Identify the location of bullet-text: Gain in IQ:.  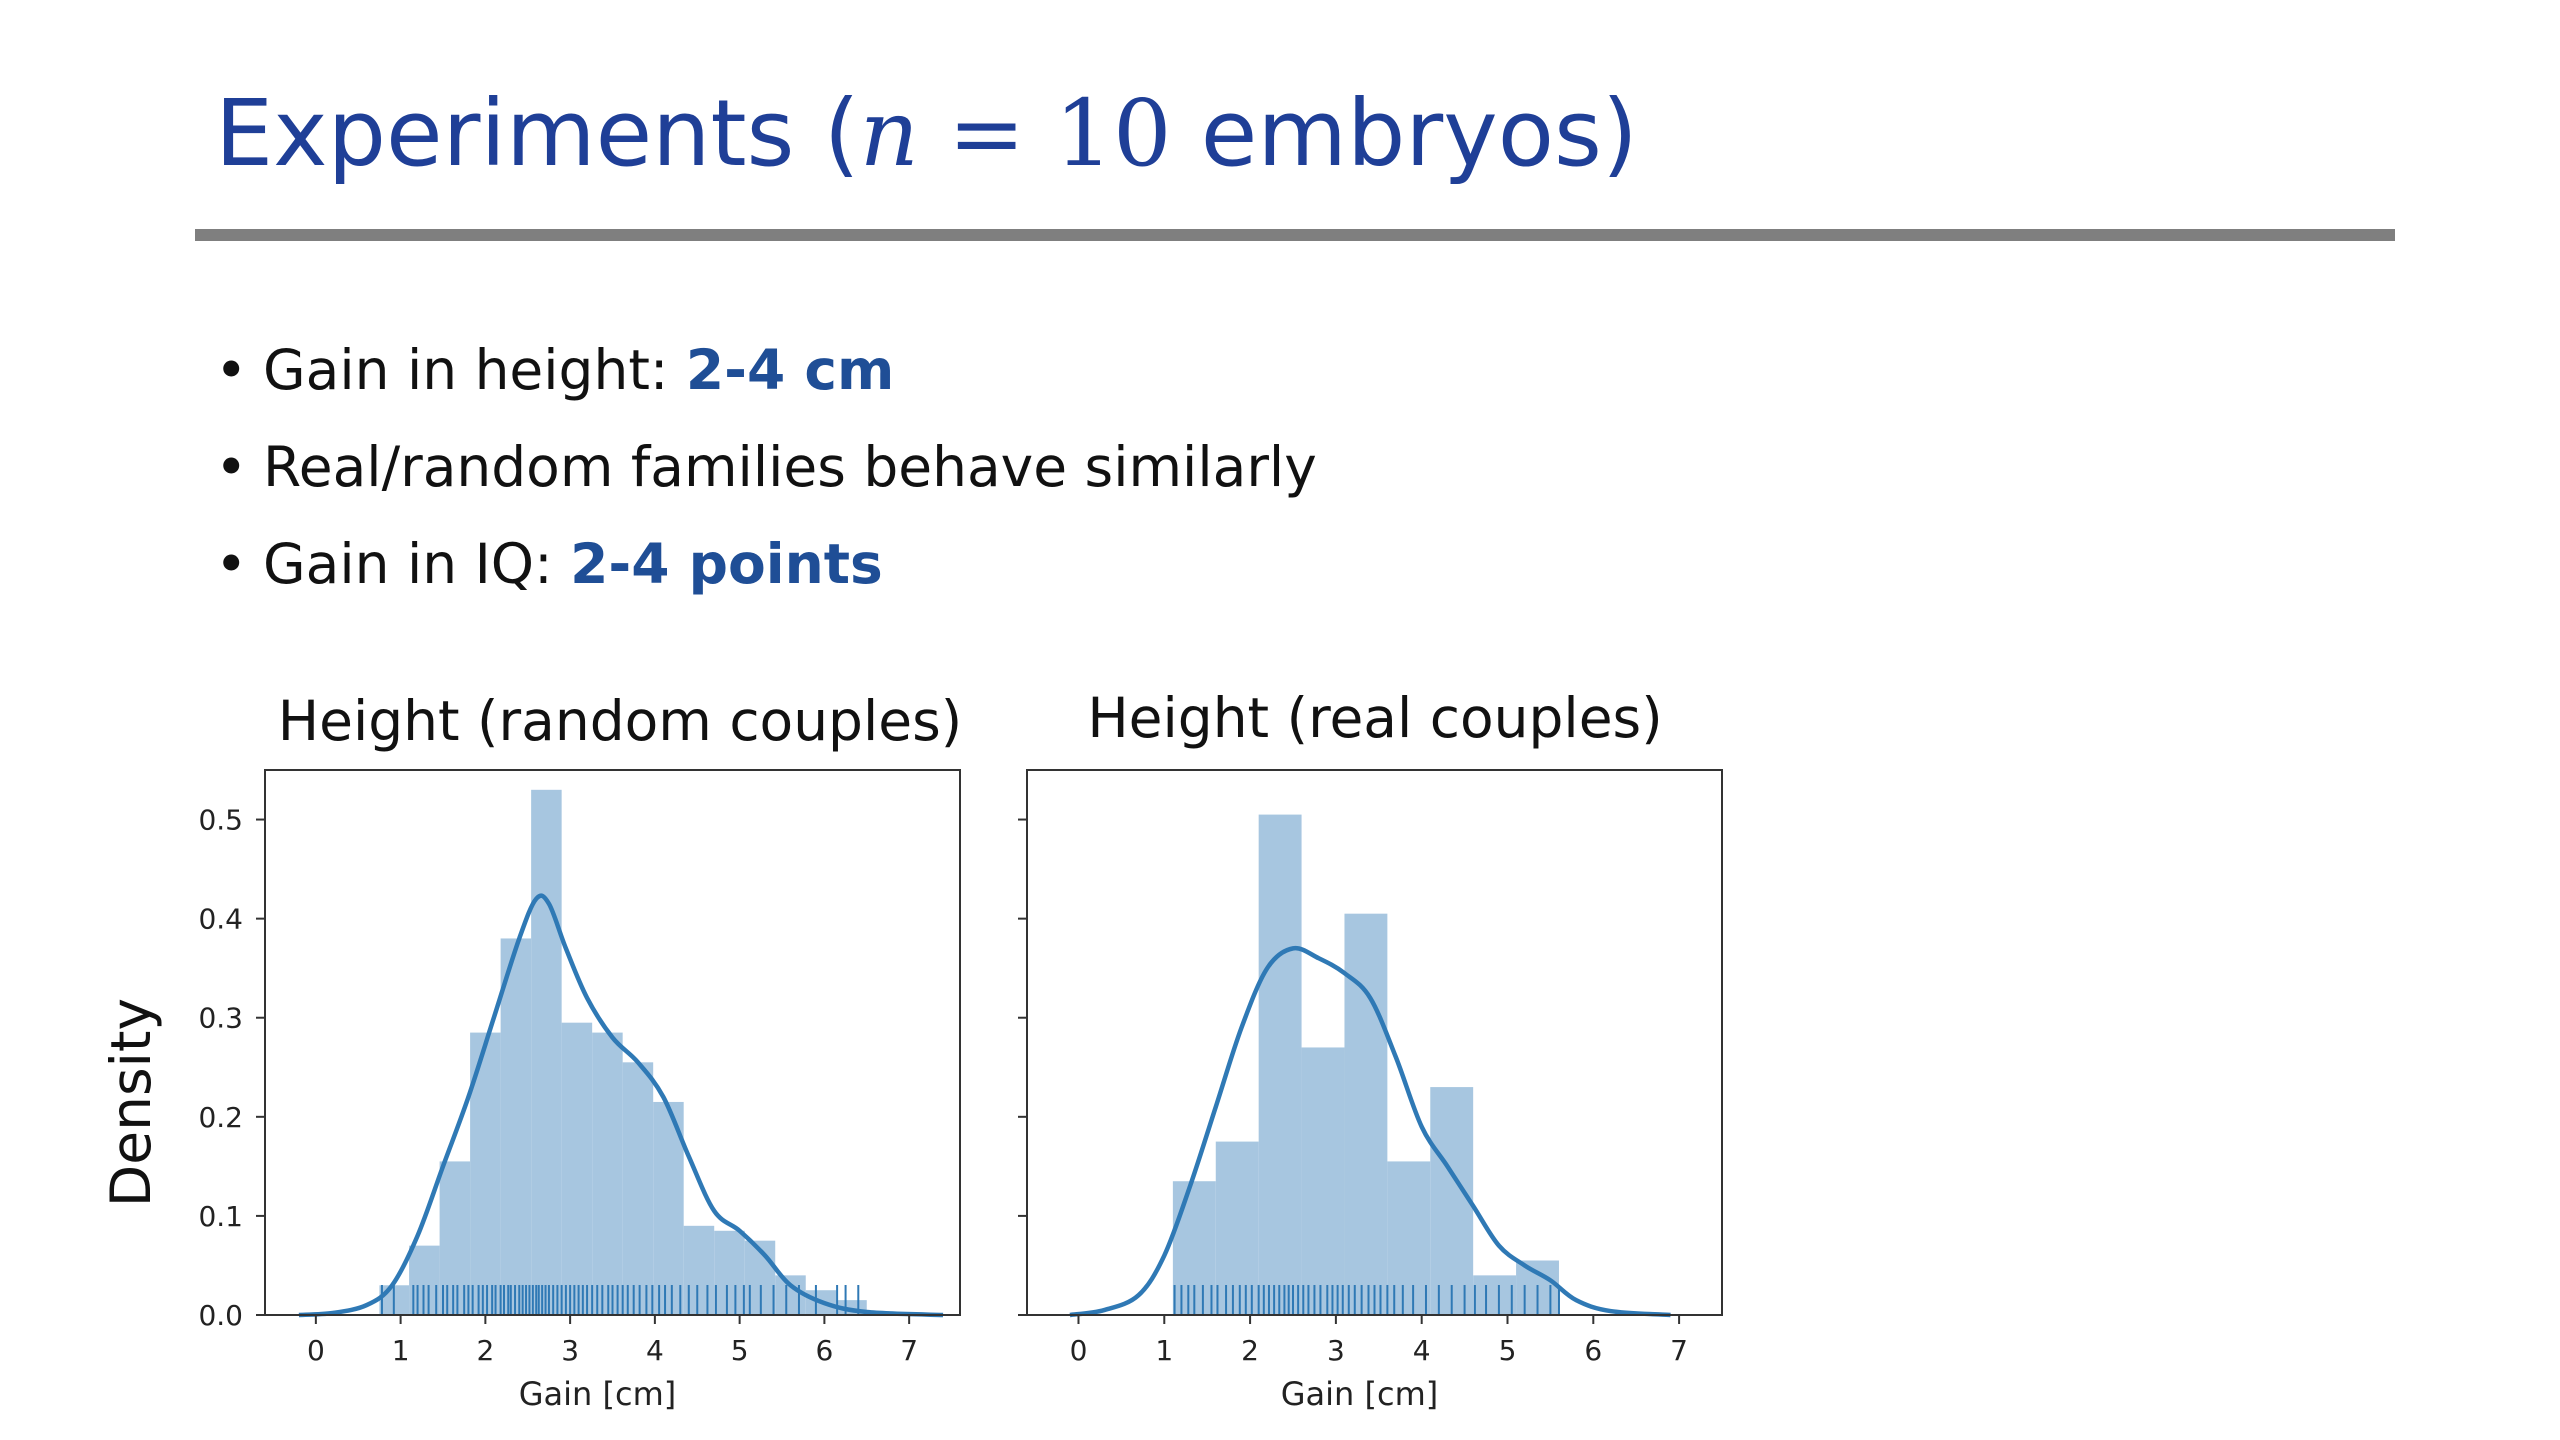
(417, 564).